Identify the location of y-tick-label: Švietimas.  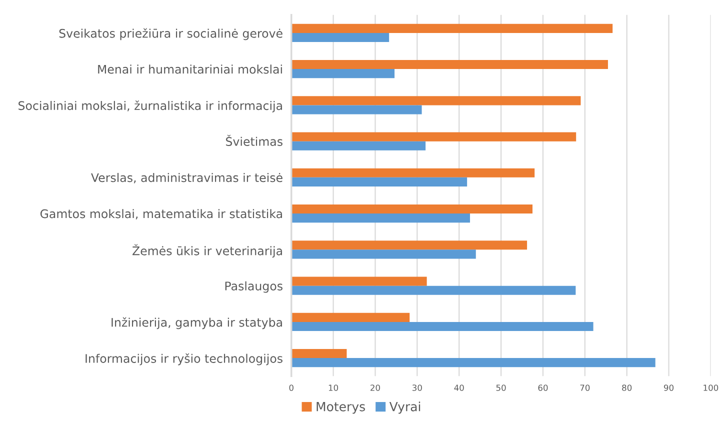
(254, 140).